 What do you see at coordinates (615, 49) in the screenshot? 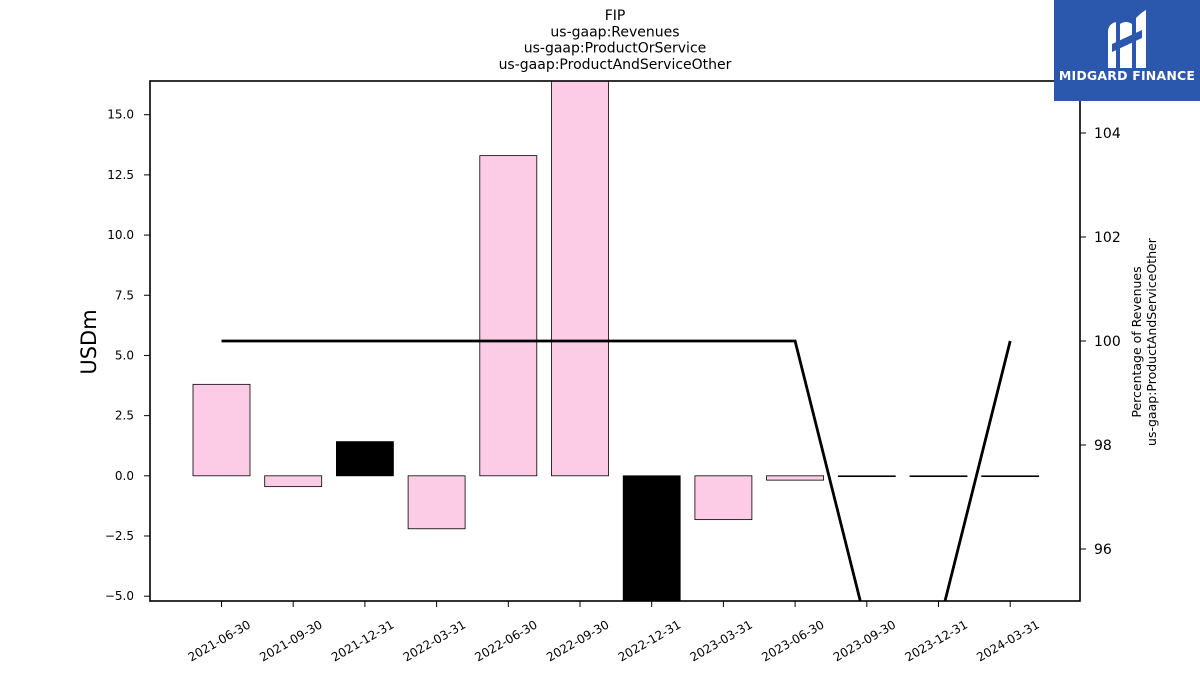
I see `title-line: us-gaap:ProductOrService` at bounding box center [615, 49].